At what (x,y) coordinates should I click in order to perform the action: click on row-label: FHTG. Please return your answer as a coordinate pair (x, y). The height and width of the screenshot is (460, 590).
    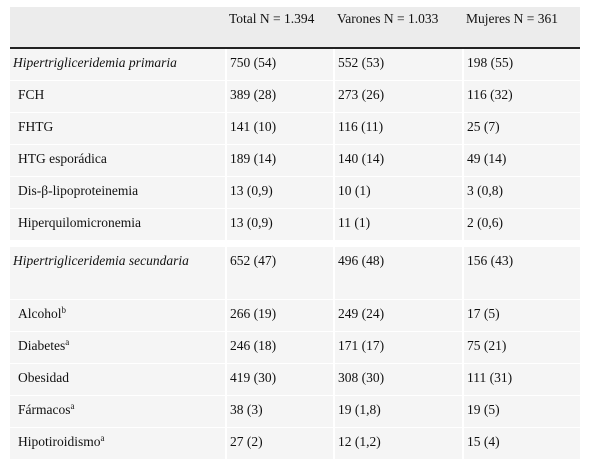
    Looking at the image, I should click on (118, 128).